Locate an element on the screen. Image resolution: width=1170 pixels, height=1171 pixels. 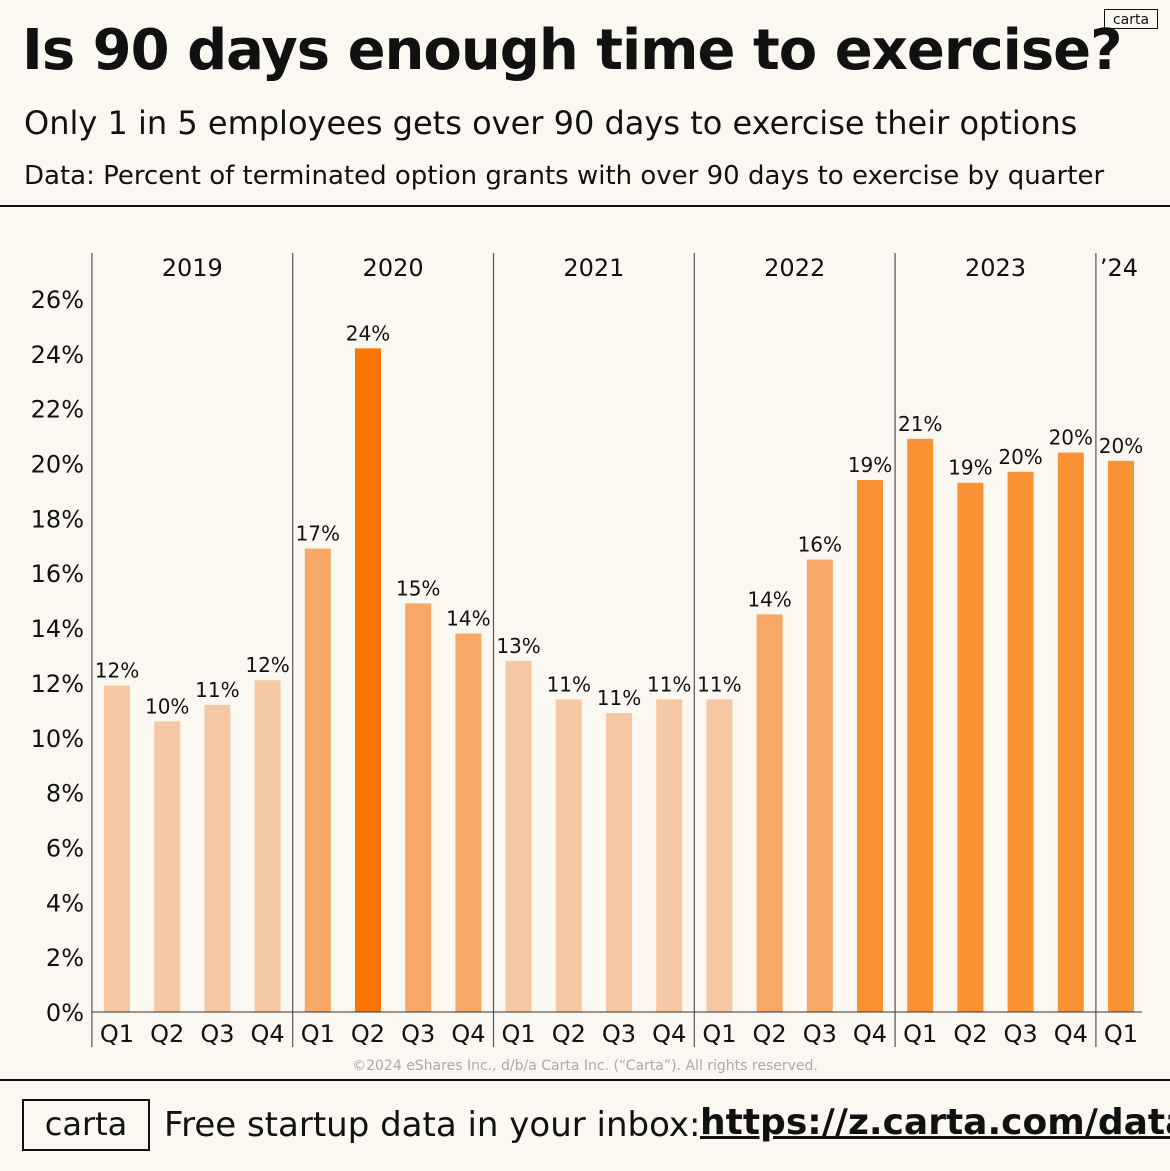
footer-link: https://z.carta.com/data is located at coordinates (935, 1122).